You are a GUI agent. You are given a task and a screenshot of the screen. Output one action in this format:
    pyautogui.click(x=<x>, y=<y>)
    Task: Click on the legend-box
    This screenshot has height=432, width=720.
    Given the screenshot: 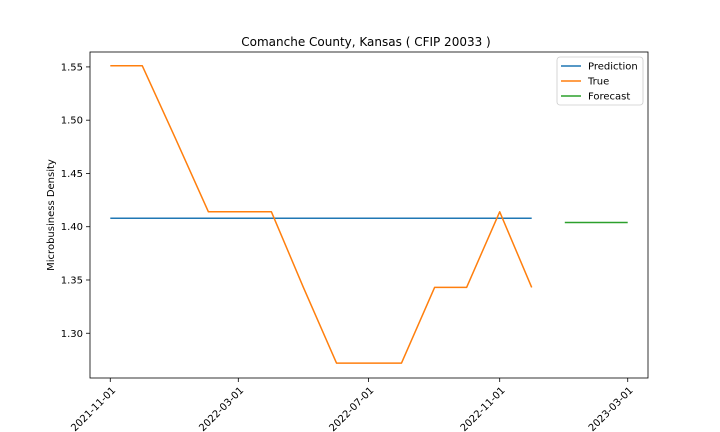 What is the action you would take?
    pyautogui.click(x=600, y=81)
    